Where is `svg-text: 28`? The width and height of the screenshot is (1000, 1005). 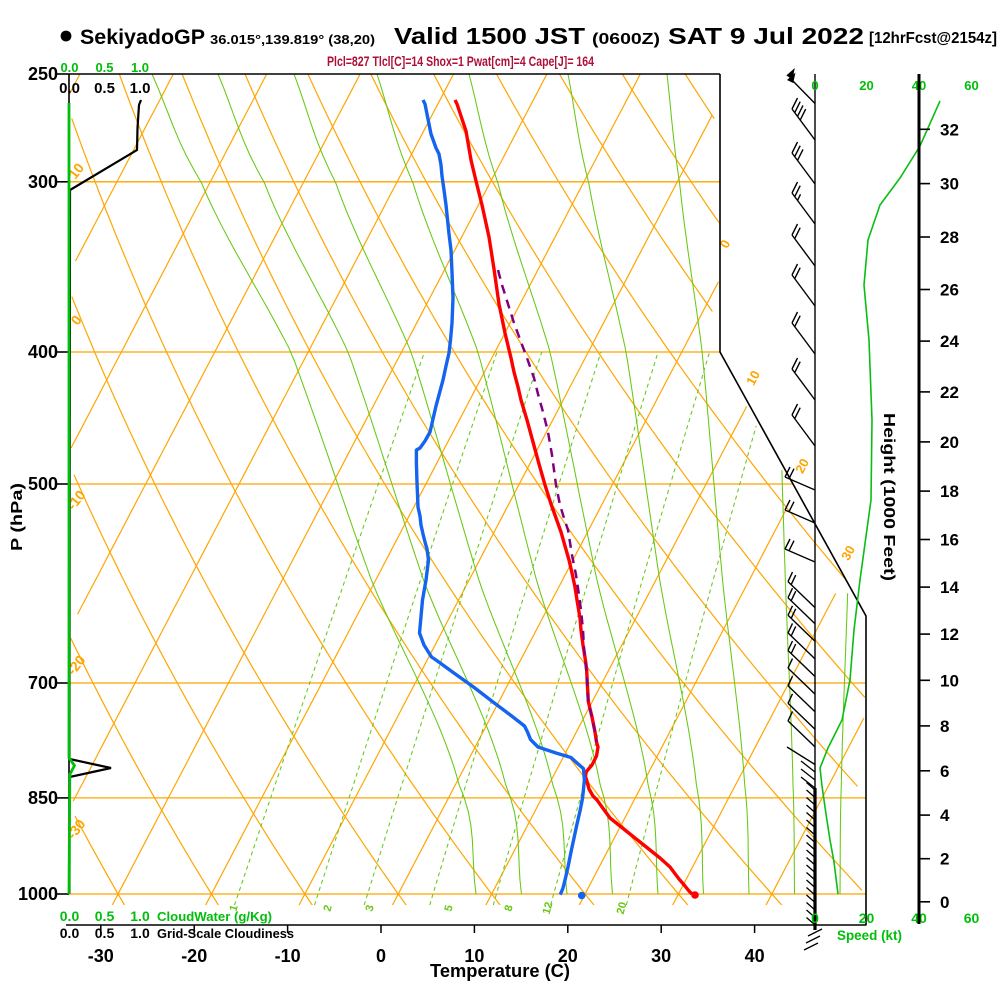
svg-text: 28 is located at coordinates (949, 237).